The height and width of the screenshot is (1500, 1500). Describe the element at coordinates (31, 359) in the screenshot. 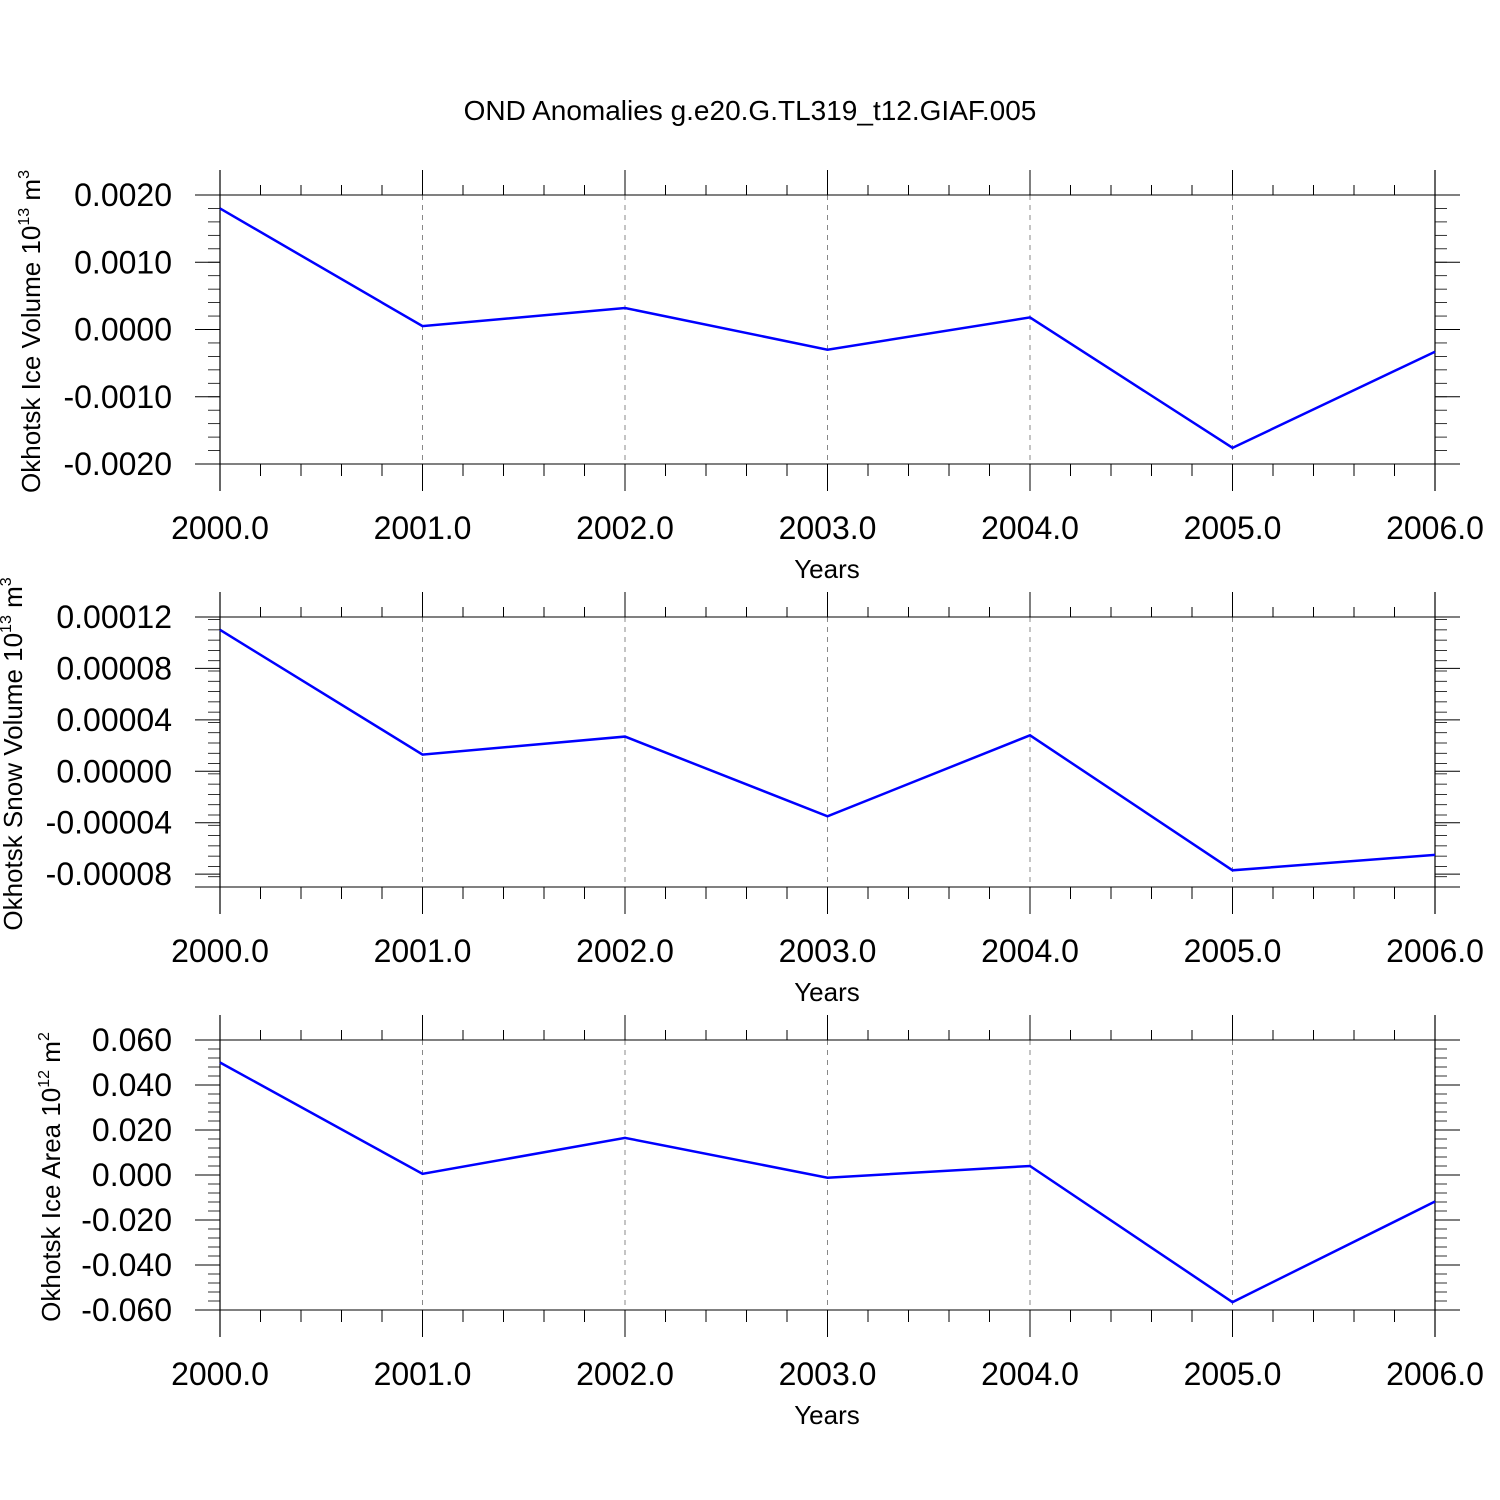

I see `y-axis-label-main: Okhotsk Ice Volume 10` at that location.